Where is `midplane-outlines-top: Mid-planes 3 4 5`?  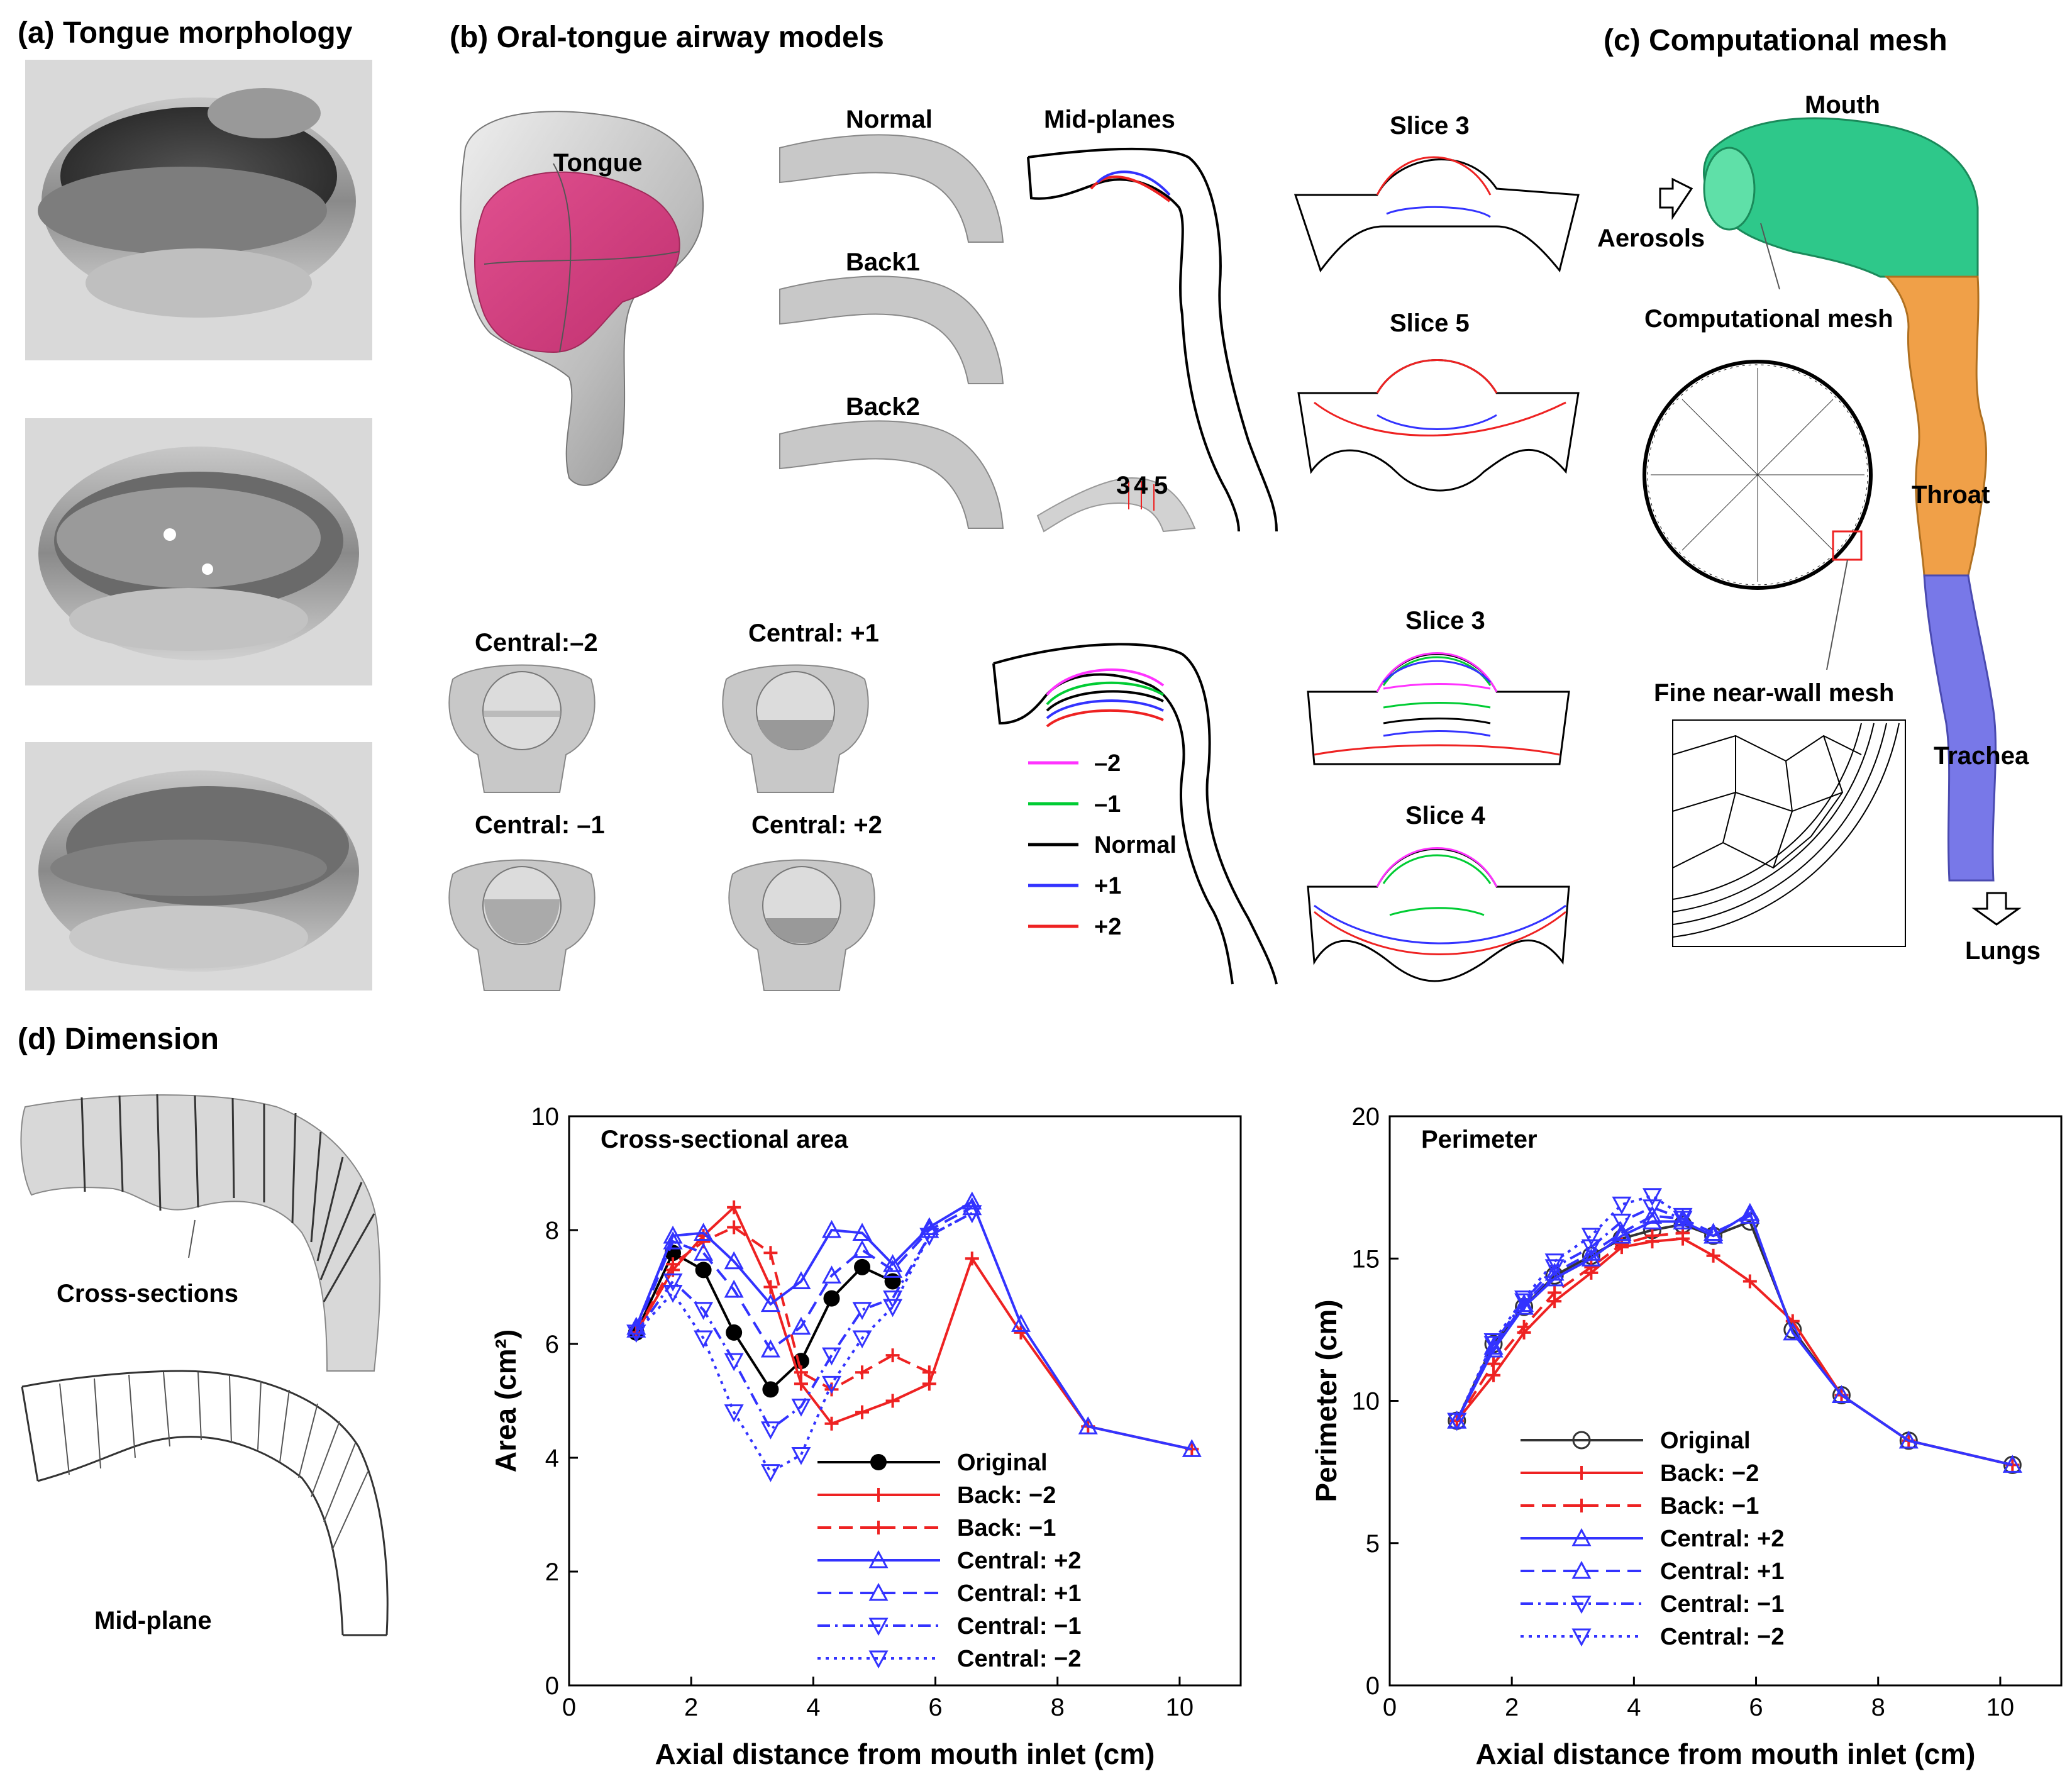 midplane-outlines-top: Mid-planes 3 4 5 is located at coordinates (1152, 319).